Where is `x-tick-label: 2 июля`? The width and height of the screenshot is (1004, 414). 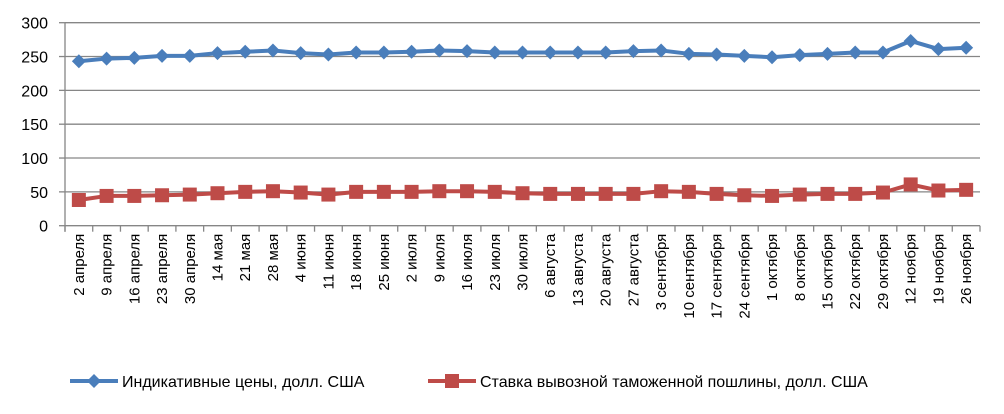 x-tick-label: 2 июля is located at coordinates (412, 258).